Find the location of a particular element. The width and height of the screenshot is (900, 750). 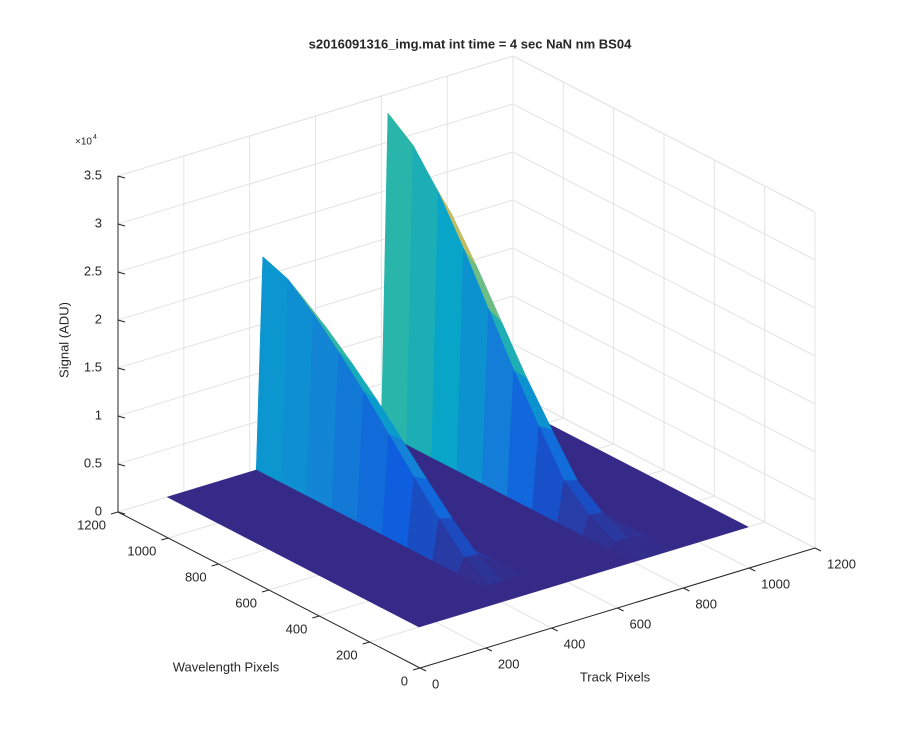

x-tick-label: 0 is located at coordinates (435, 683).